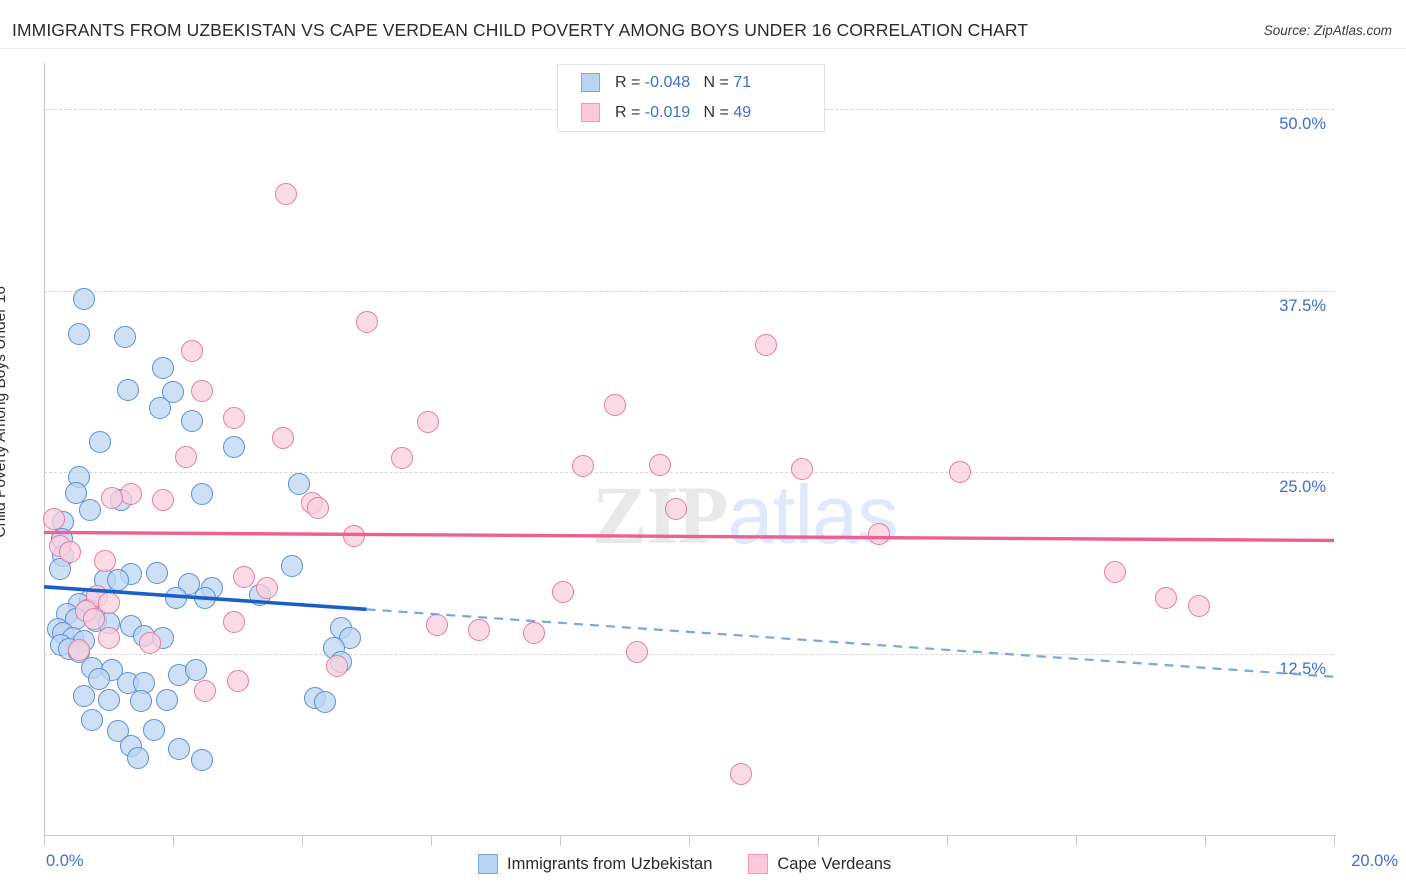  What do you see at coordinates (703, 48) in the screenshot?
I see `header-divider` at bounding box center [703, 48].